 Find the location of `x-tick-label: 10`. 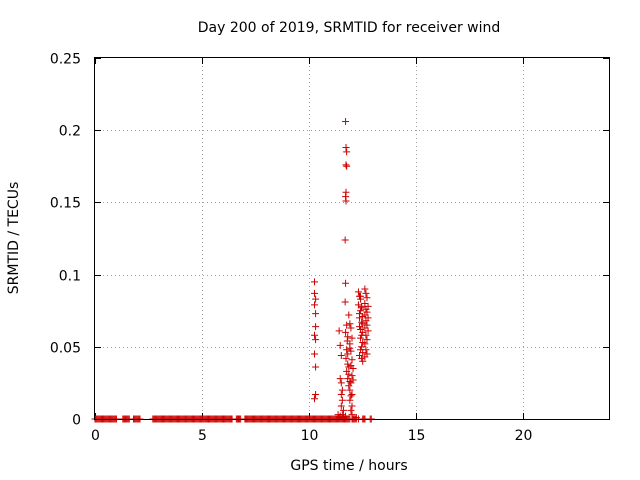

x-tick-label: 10 is located at coordinates (310, 436).